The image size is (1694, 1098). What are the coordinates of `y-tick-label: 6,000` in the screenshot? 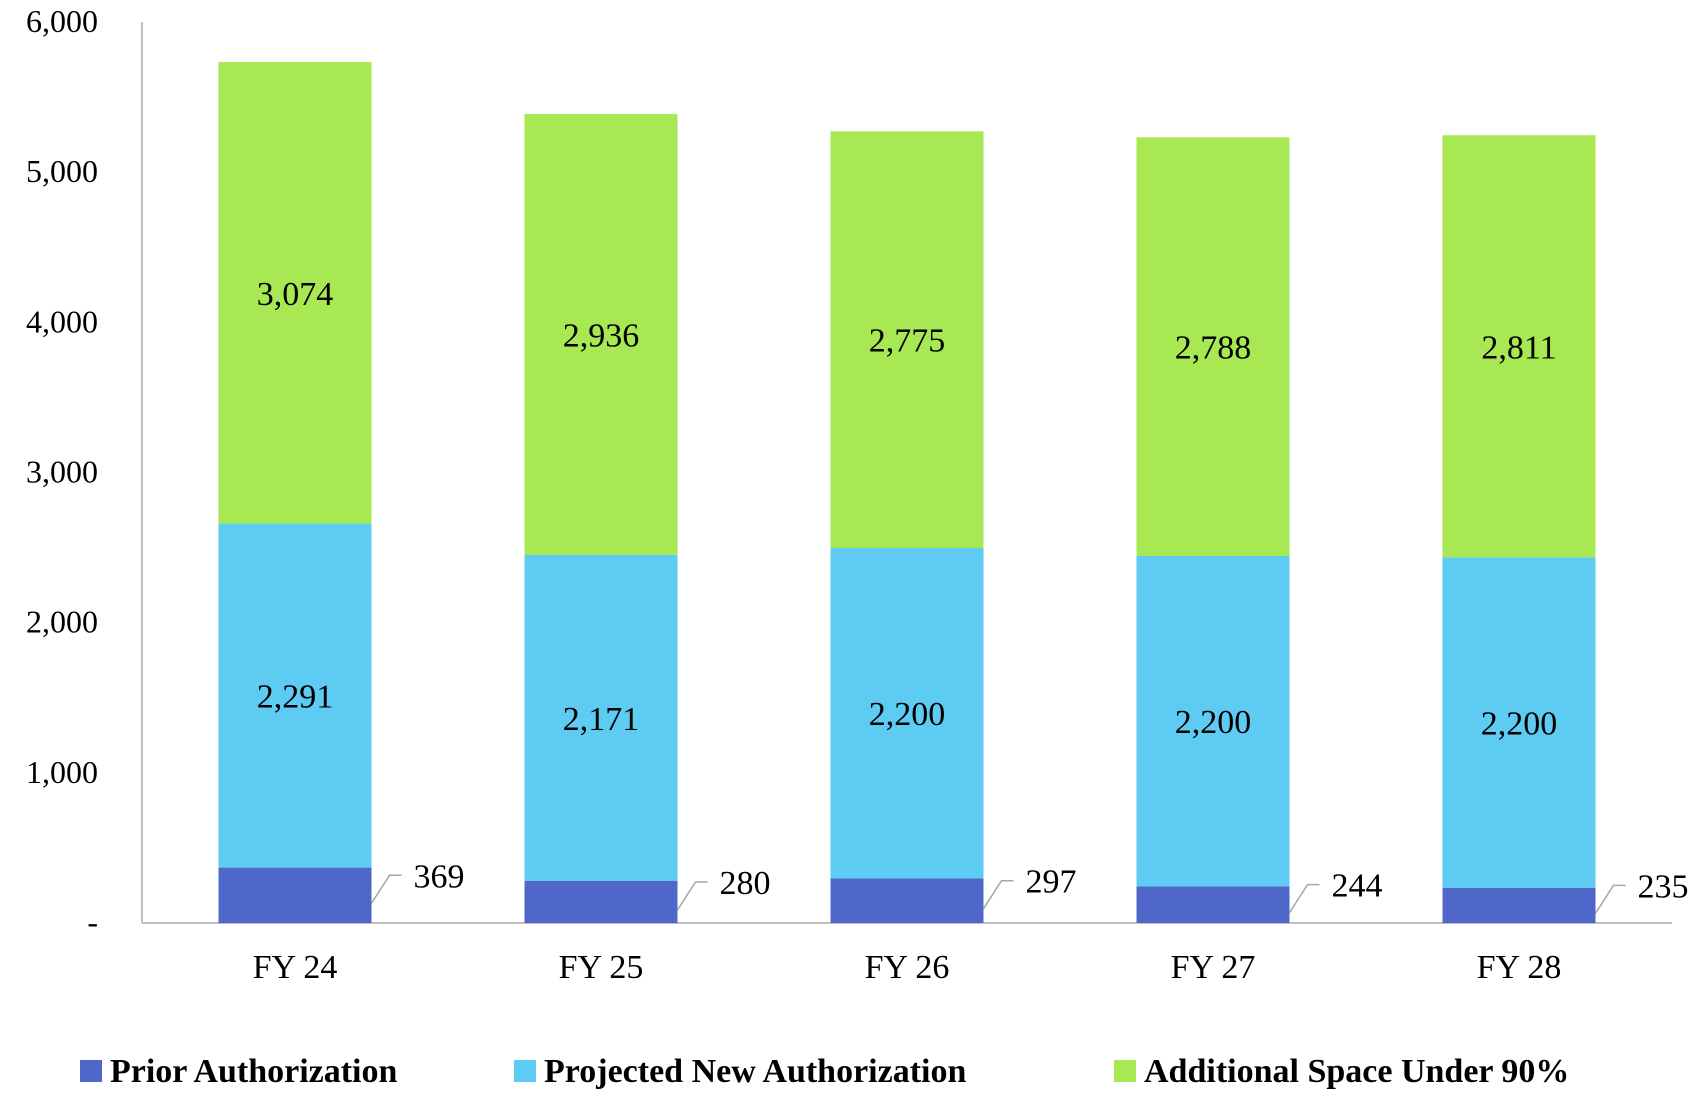 It's located at (62, 21).